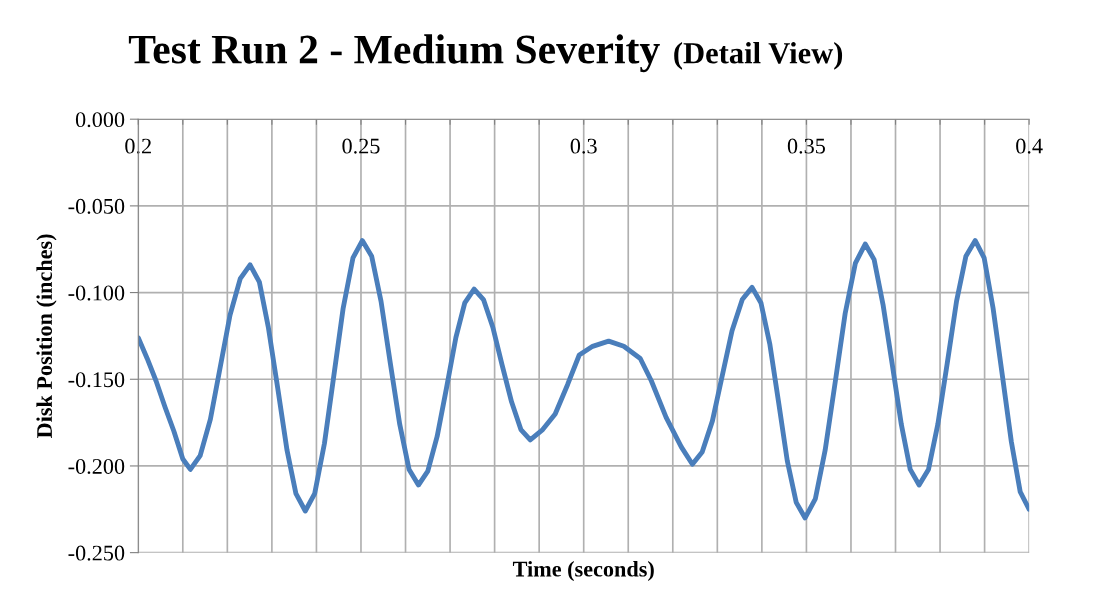 The width and height of the screenshot is (1115, 602). What do you see at coordinates (361, 146) in the screenshot?
I see `x-tick-label: 0.25` at bounding box center [361, 146].